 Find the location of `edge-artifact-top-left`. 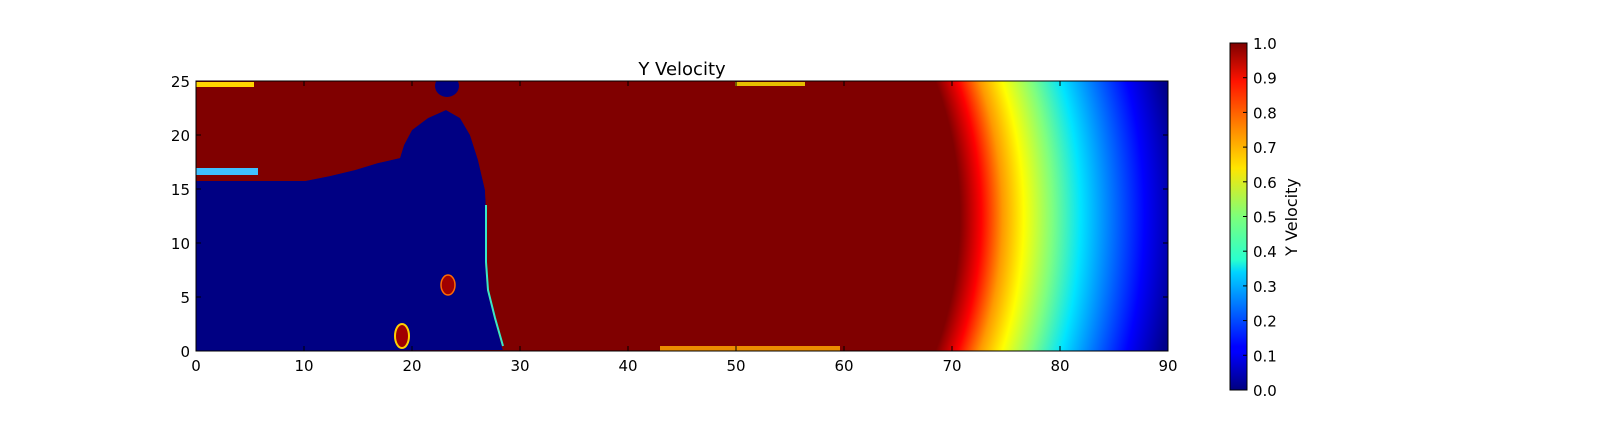

edge-artifact-top-left is located at coordinates (225, 84).